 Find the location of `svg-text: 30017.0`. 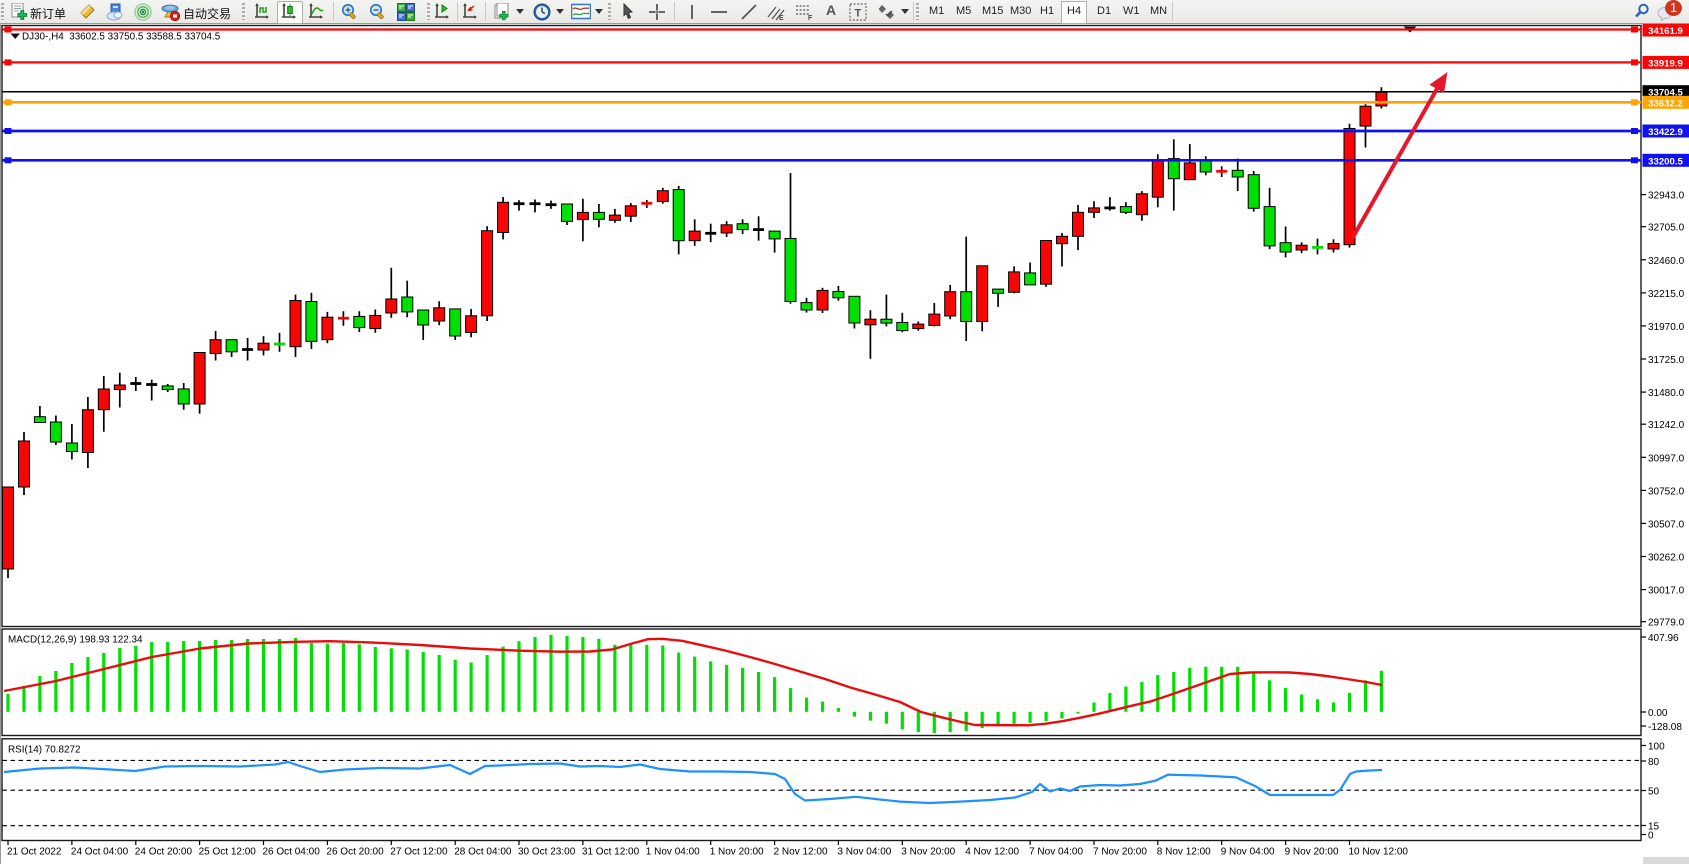

svg-text: 30017.0 is located at coordinates (1666, 591).